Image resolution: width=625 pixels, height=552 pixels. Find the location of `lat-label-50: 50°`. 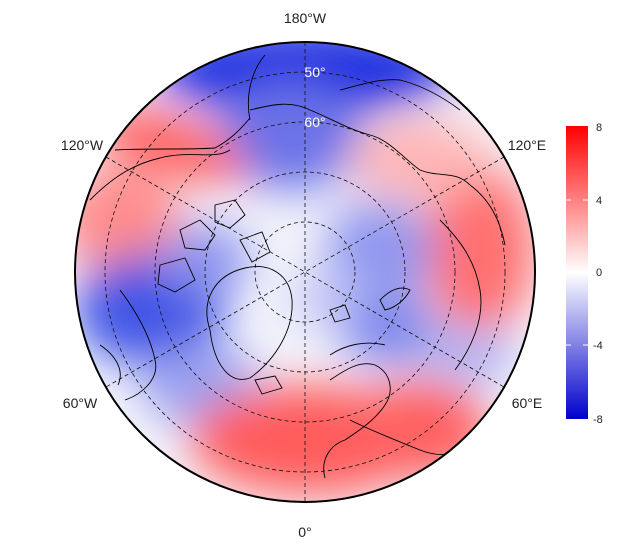

lat-label-50: 50° is located at coordinates (314, 72).